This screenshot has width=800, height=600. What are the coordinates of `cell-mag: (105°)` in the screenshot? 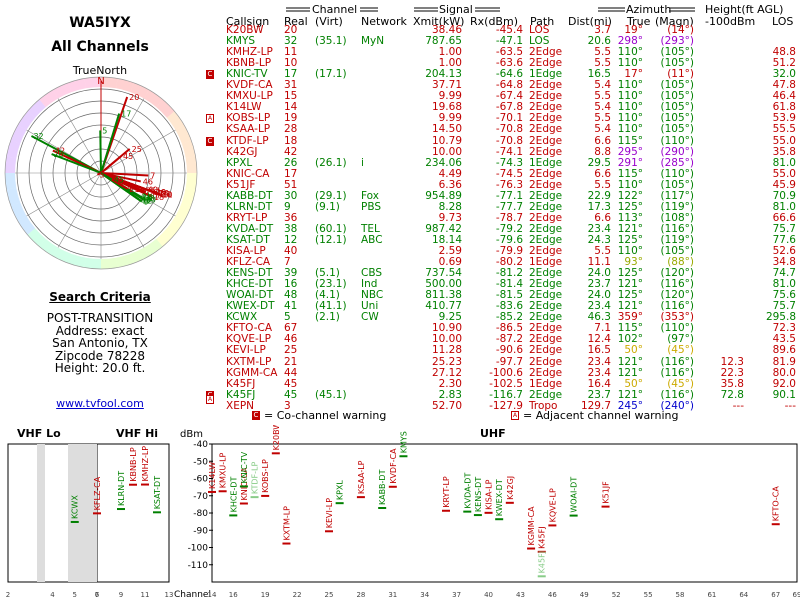 It's located at (677, 129).